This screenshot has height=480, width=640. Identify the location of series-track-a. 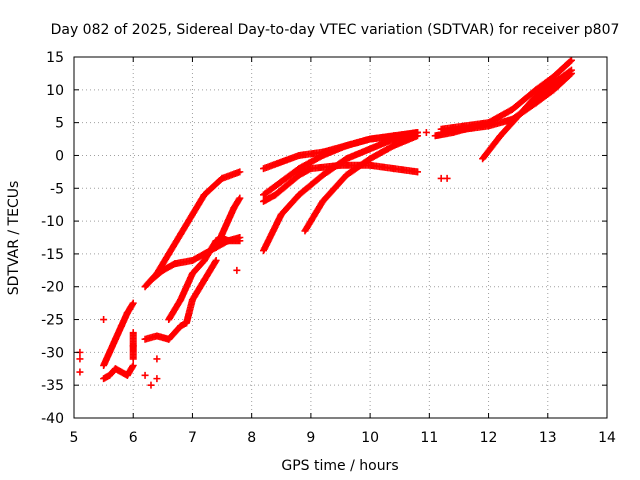
(118, 372).